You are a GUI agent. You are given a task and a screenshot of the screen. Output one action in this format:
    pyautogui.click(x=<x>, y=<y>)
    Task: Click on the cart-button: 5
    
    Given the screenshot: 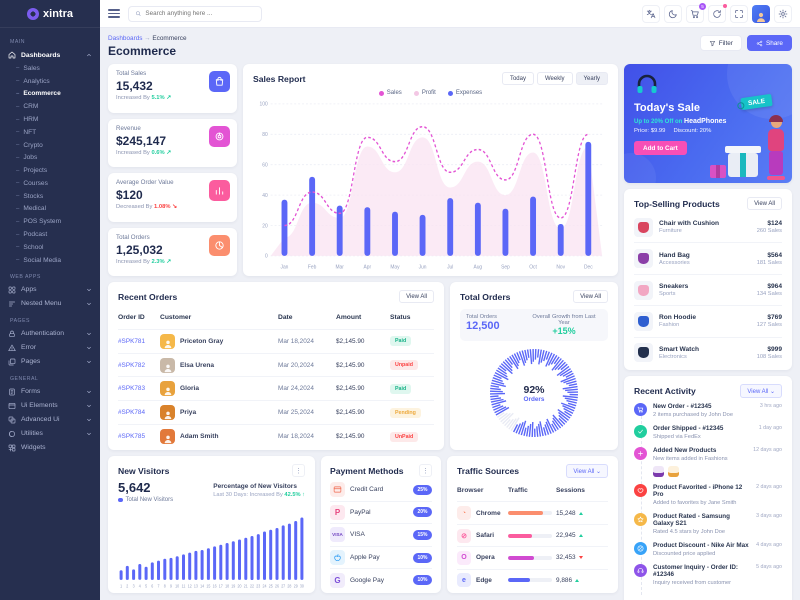 What is the action you would take?
    pyautogui.click(x=696, y=12)
    